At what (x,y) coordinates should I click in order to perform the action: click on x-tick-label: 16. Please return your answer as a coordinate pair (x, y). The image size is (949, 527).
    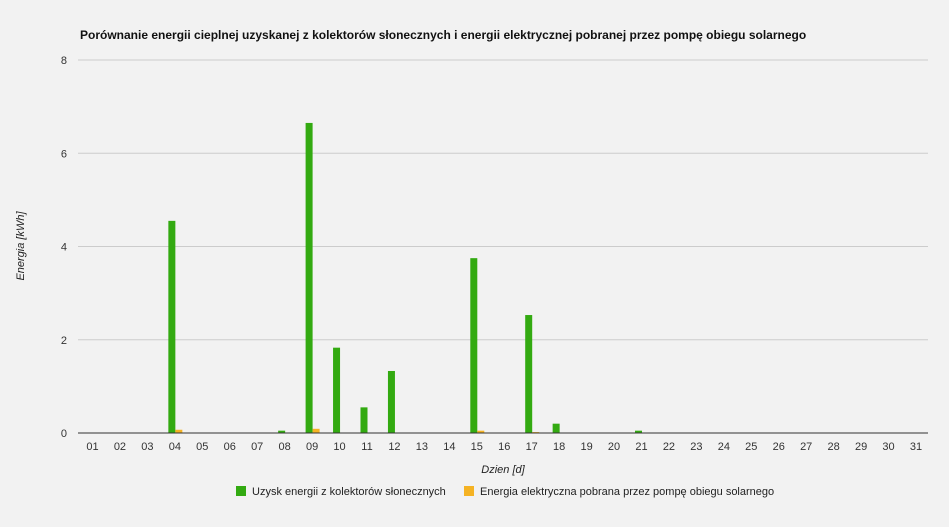
    Looking at the image, I should click on (504, 447).